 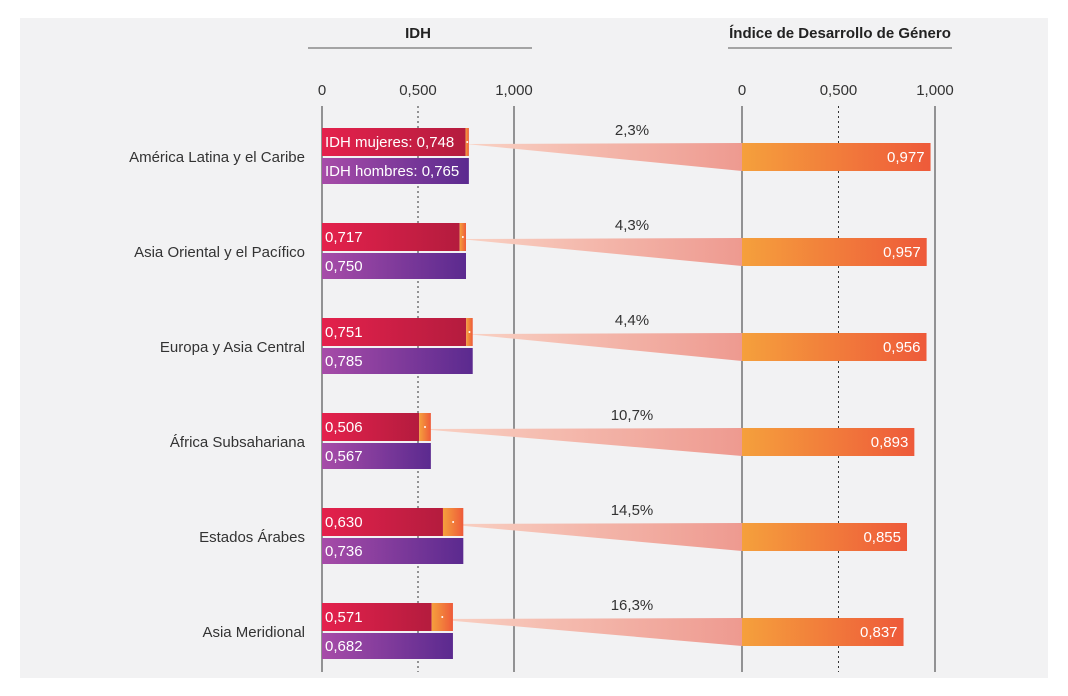 I want to click on panel-title: IDH, so click(x=418, y=33).